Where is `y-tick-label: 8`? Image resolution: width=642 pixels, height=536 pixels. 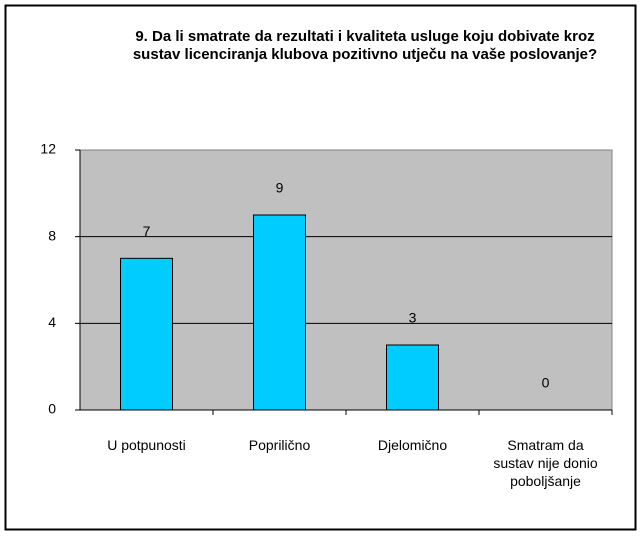 y-tick-label: 8 is located at coordinates (52, 235).